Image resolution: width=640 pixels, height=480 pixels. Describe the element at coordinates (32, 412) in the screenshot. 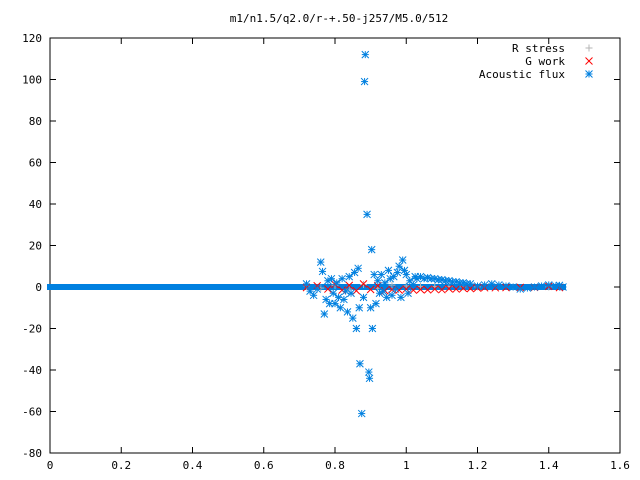

I see `y-tick-label: -60` at that location.